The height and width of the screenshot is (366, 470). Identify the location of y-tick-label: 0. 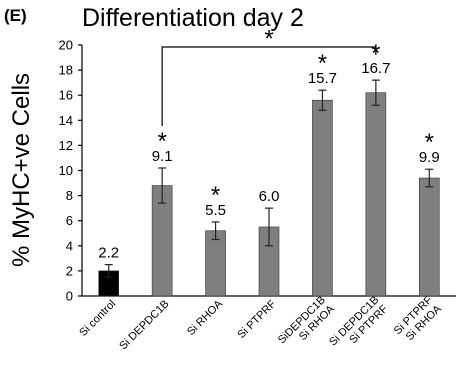
(69, 296).